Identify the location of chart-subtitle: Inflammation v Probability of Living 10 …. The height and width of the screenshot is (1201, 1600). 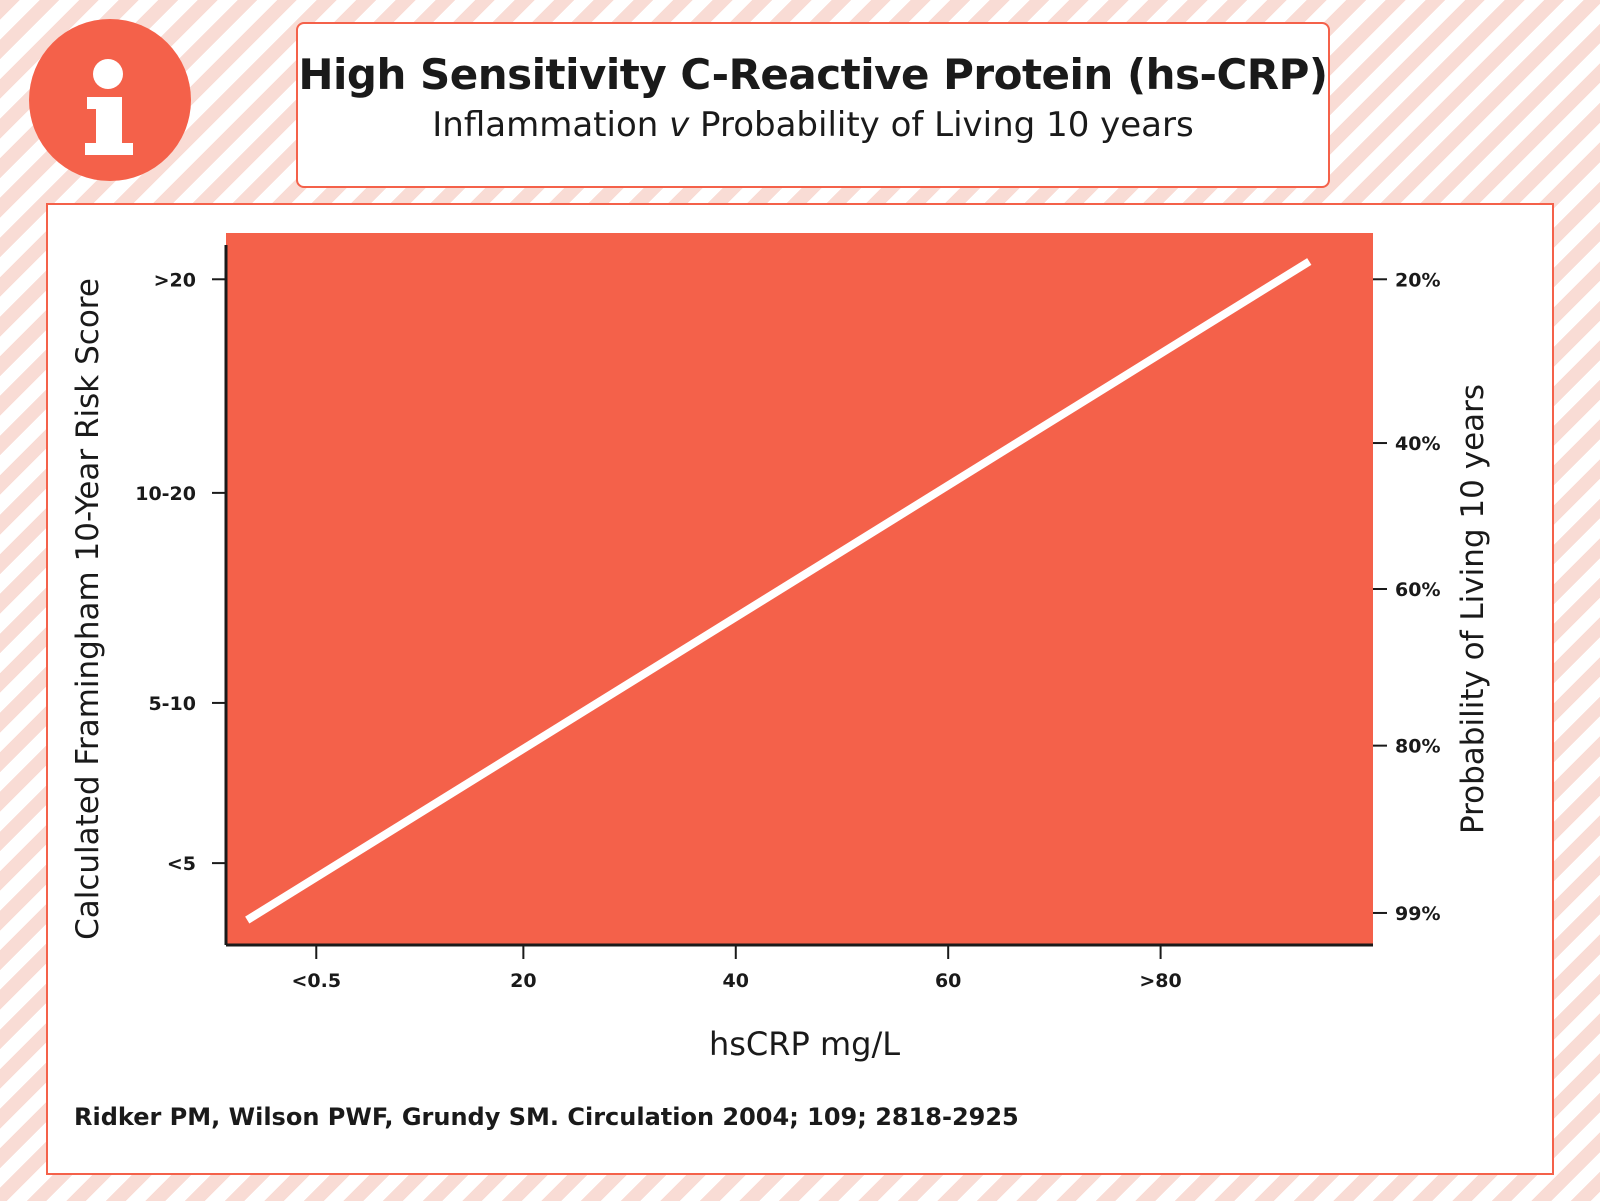
(813, 125).